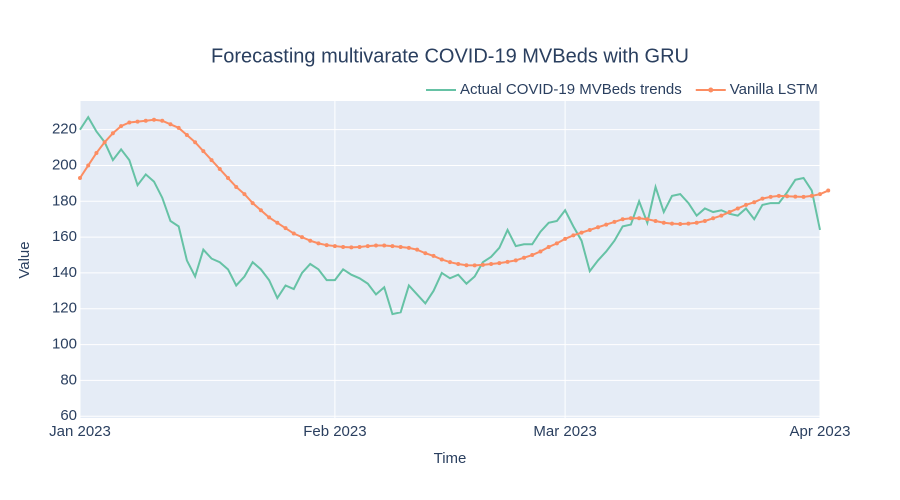 The height and width of the screenshot is (500, 900). Describe the element at coordinates (564, 431) in the screenshot. I see `x-tick-label: Mar 2023` at that location.